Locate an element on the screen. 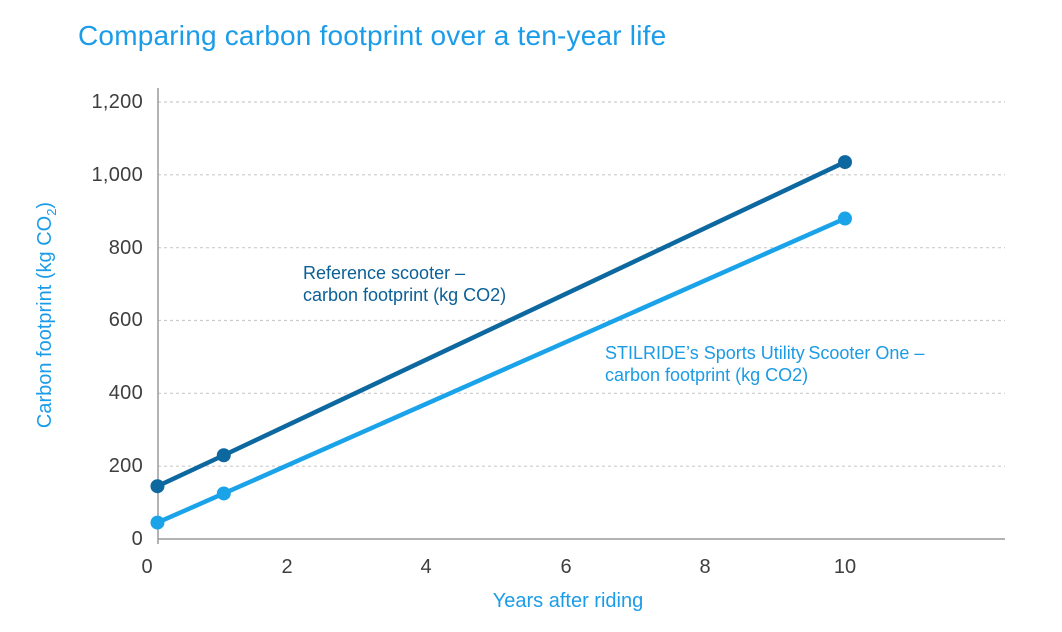  stilride-series-label-line1: STILRIDE’s Sports Utility Scooter One – is located at coordinates (765, 353).